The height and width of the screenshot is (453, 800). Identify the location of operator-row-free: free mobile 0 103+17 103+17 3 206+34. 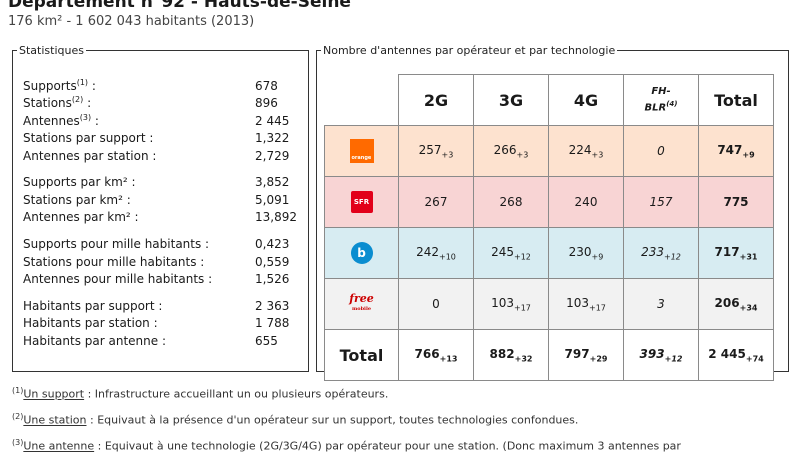
(549, 304).